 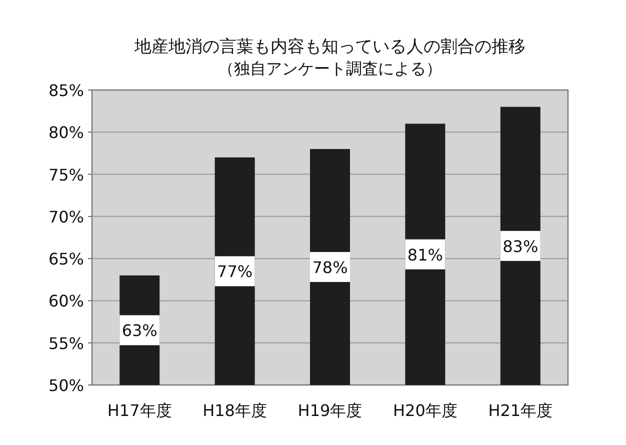 What do you see at coordinates (425, 410) in the screenshot?
I see `x-tick-label: H20年度` at bounding box center [425, 410].